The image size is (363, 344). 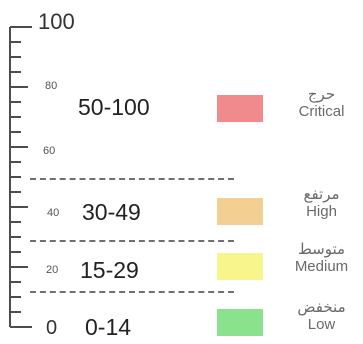 I want to click on separator-critical-high, so click(x=132, y=179).